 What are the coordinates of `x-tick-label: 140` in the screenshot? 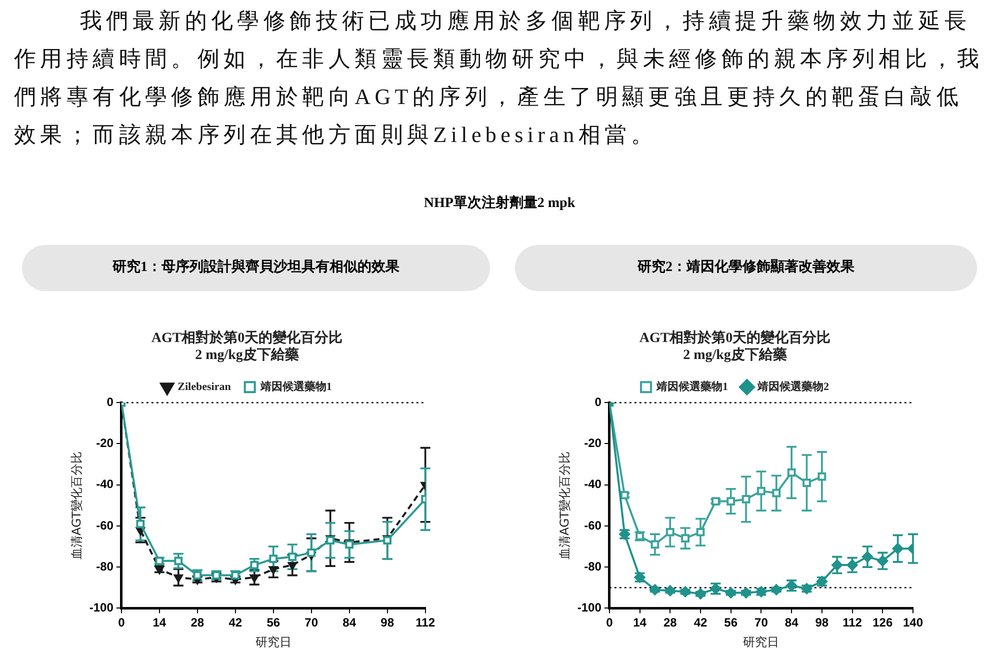 It's located at (913, 623).